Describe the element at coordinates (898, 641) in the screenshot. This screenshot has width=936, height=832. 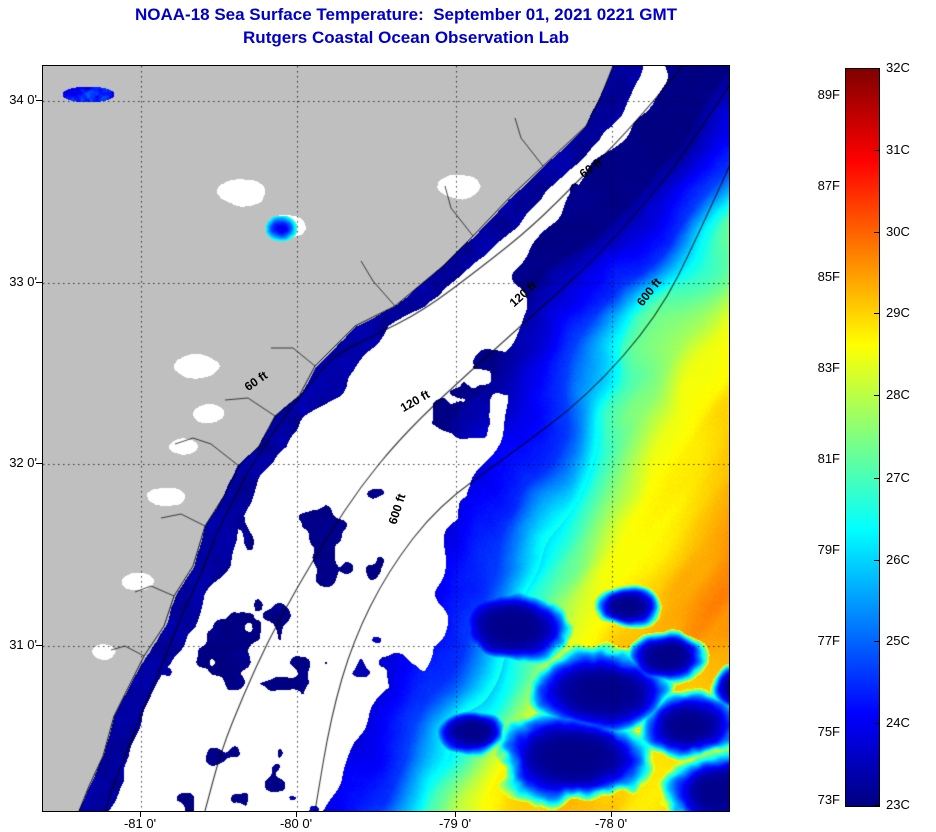
I see `colorbar-c-label: 25C` at that location.